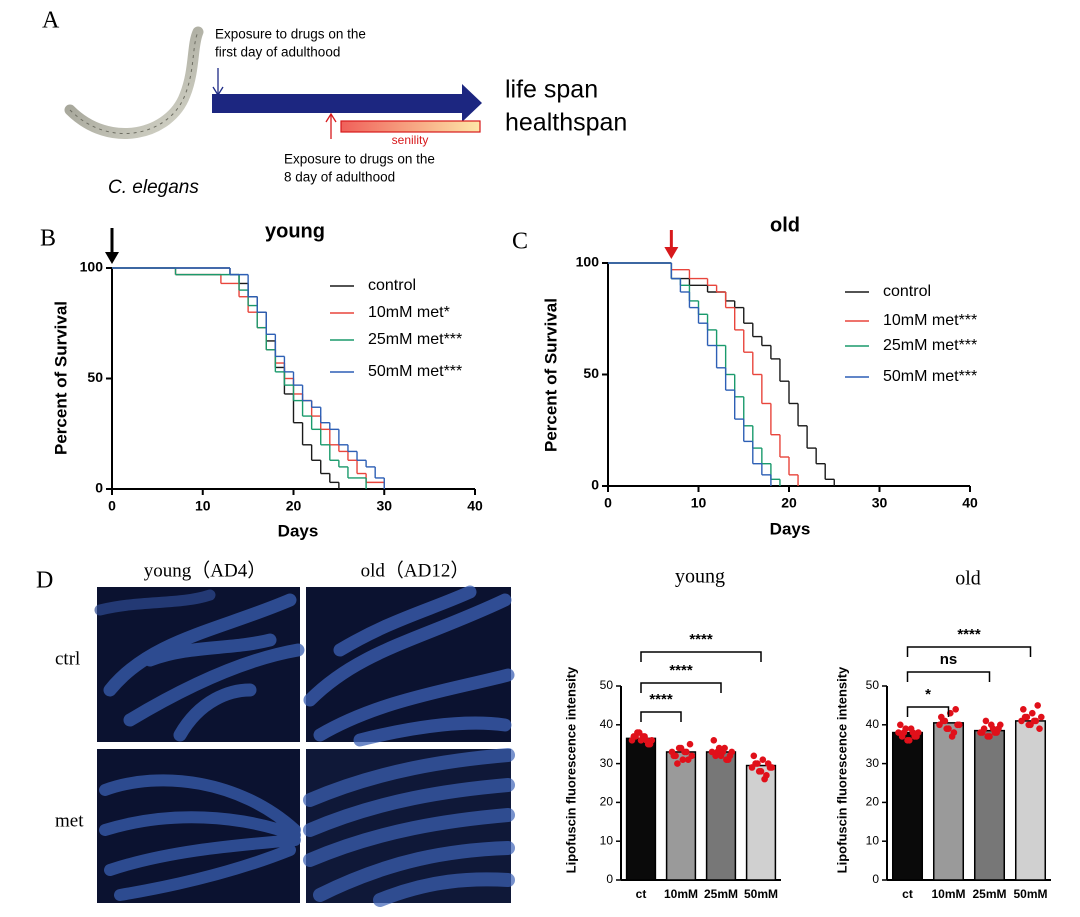 Image resolution: width=1080 pixels, height=917 pixels. Describe the element at coordinates (44, 581) in the screenshot. I see `panel-label: D` at that location.